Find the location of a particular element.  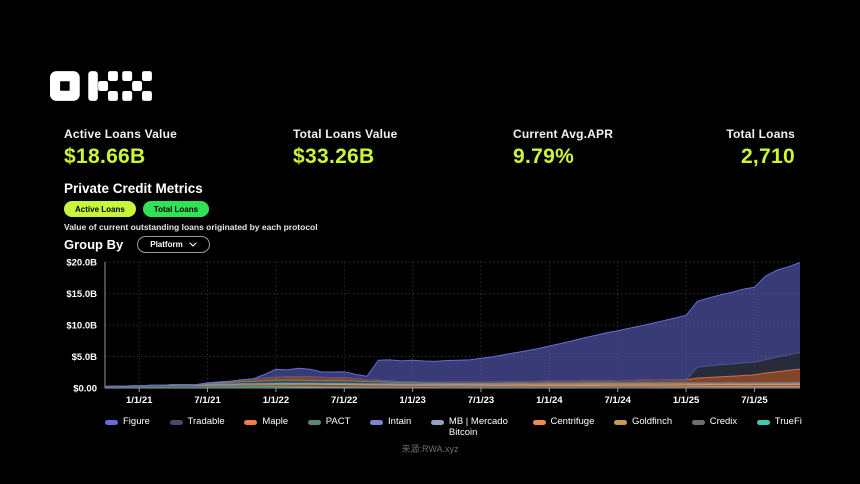

group-by-dropdown: Platform is located at coordinates (173, 244).